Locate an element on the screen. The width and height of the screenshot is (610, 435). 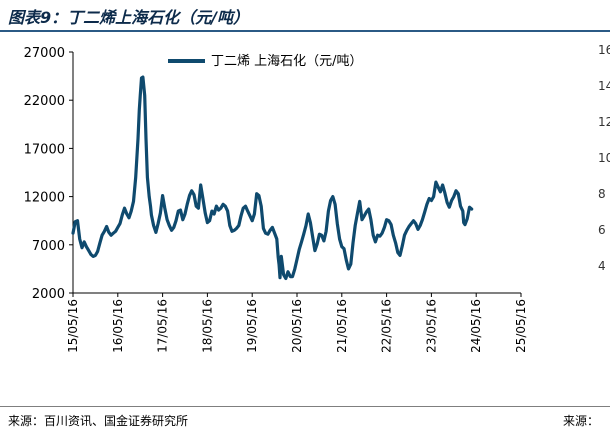
adjacent-tick-label: 10 is located at coordinates (604, 158).